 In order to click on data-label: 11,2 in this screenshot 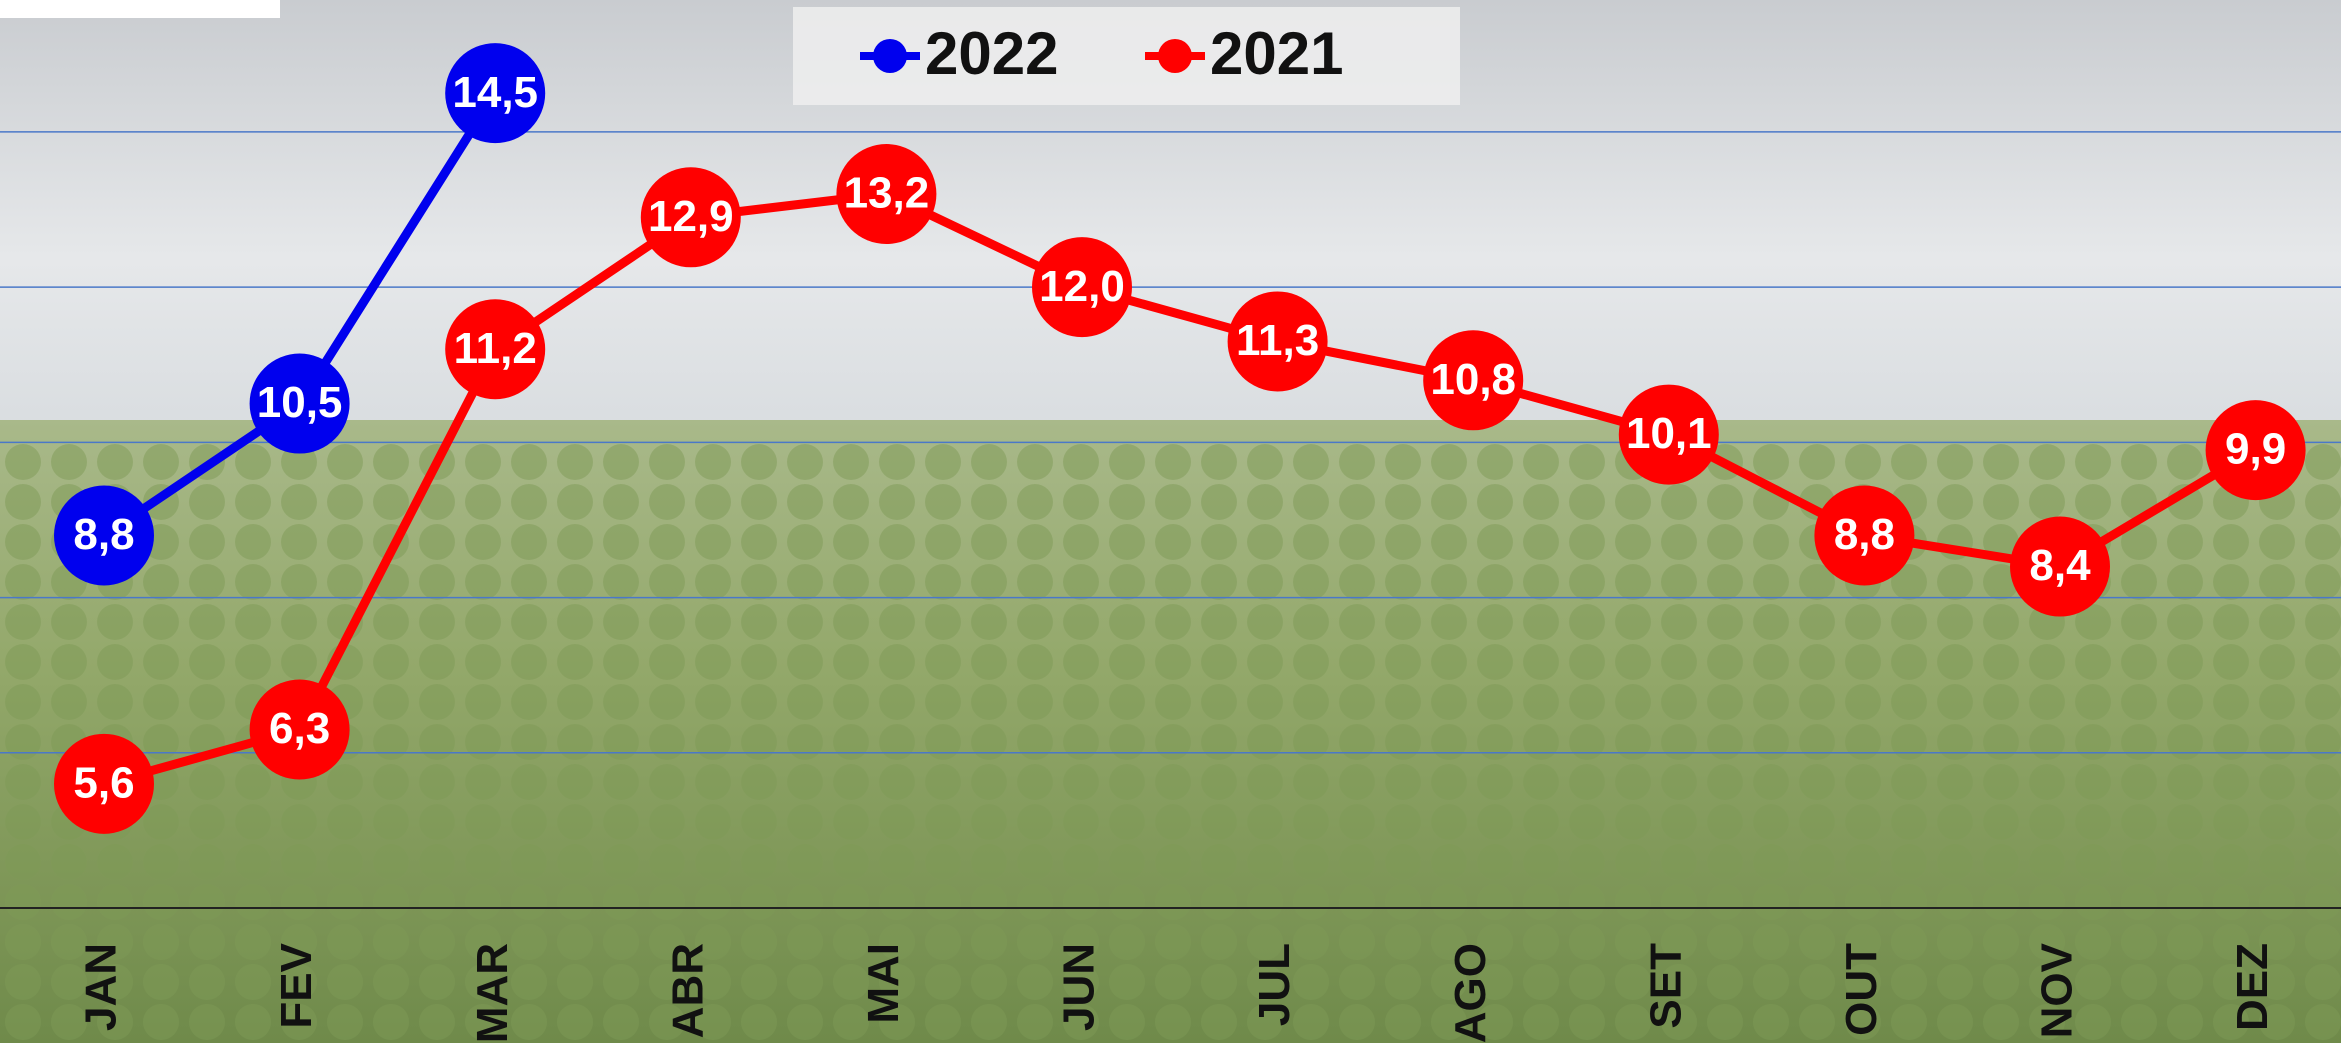, I will do `click(495, 348)`.